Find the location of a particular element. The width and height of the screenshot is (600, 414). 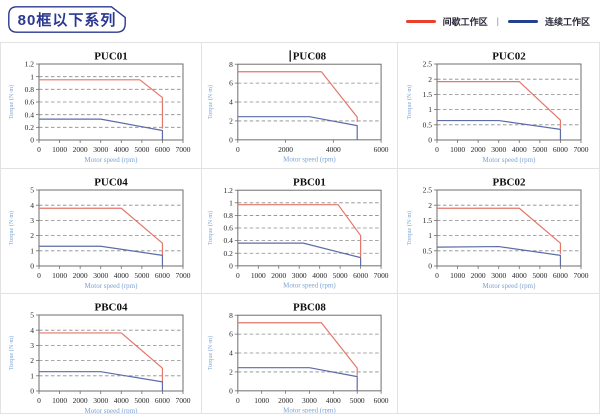

series-title-badge: 80框以下系列 is located at coordinates (67, 19).